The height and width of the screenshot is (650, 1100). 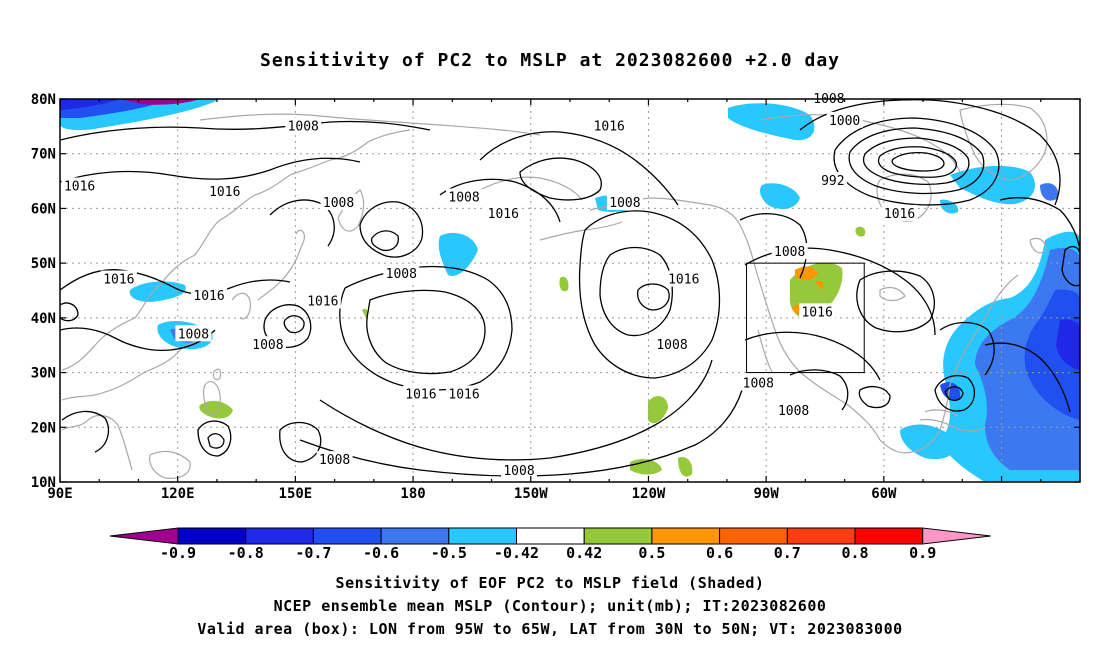 I want to click on coast-indochina, so click(x=97, y=442).